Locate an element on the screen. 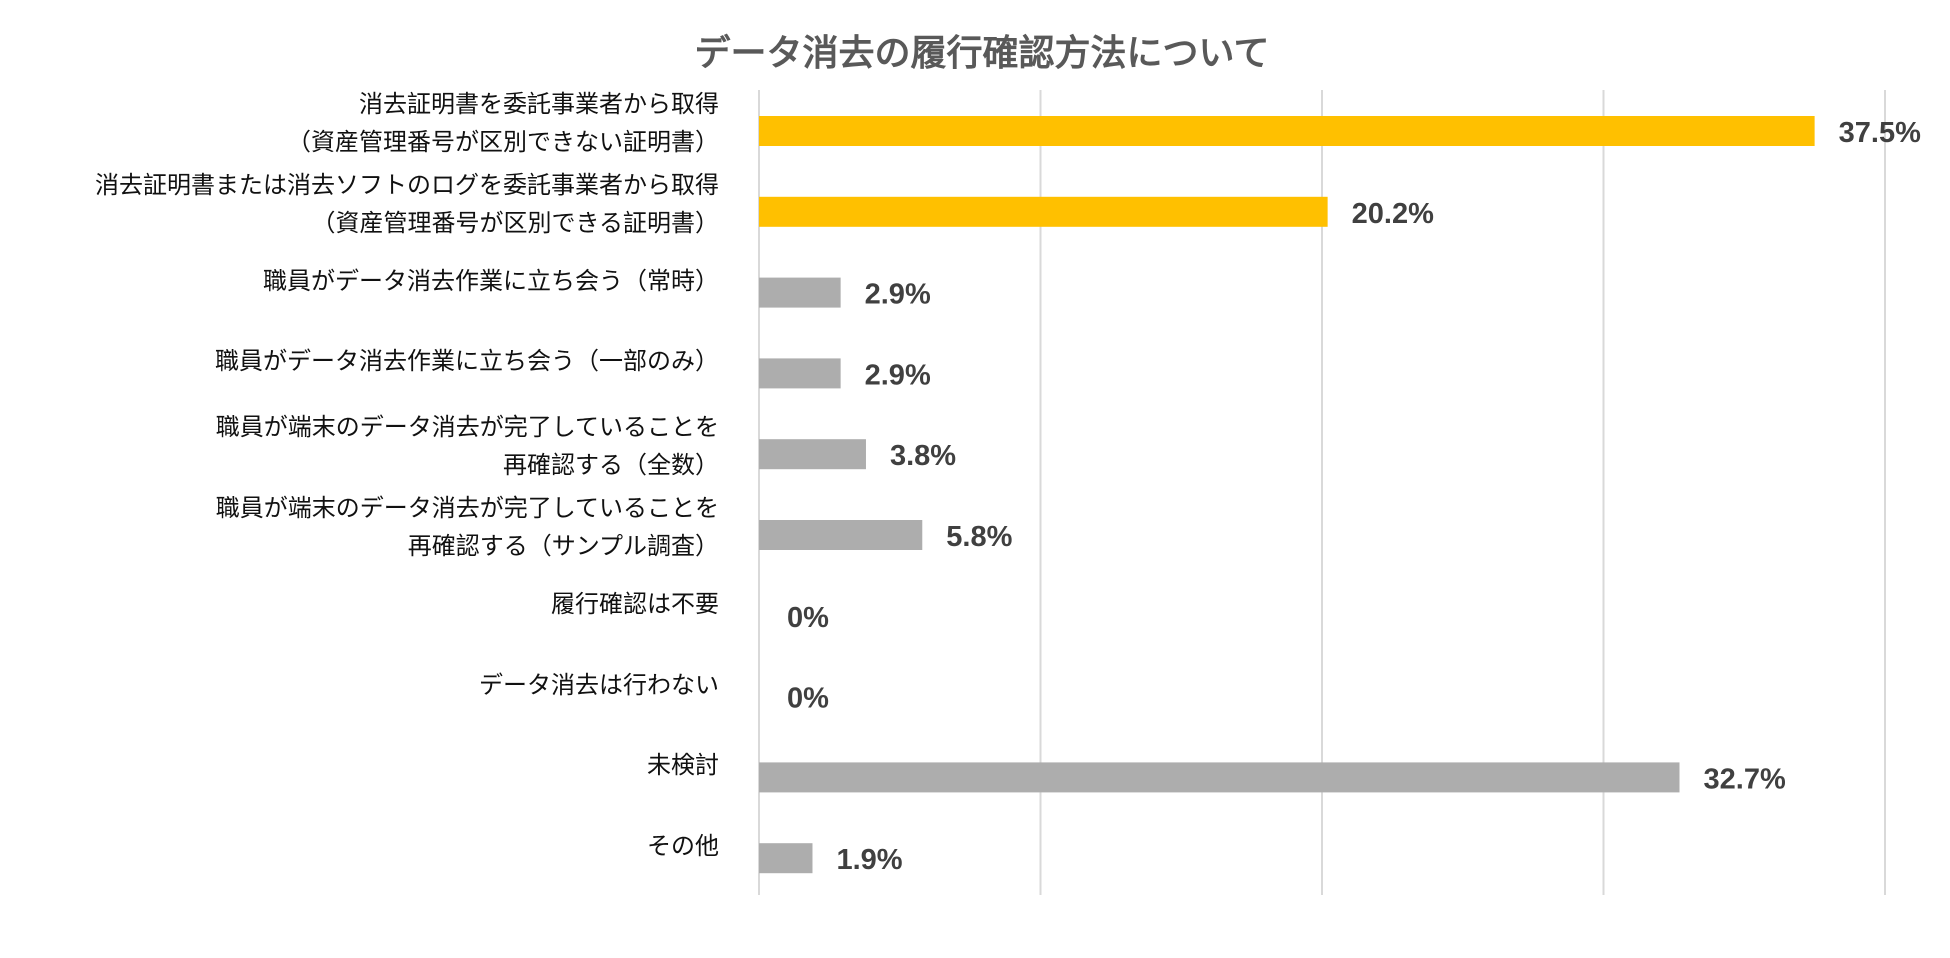 The height and width of the screenshot is (958, 1950). data-label: 20.2% is located at coordinates (1393, 214).